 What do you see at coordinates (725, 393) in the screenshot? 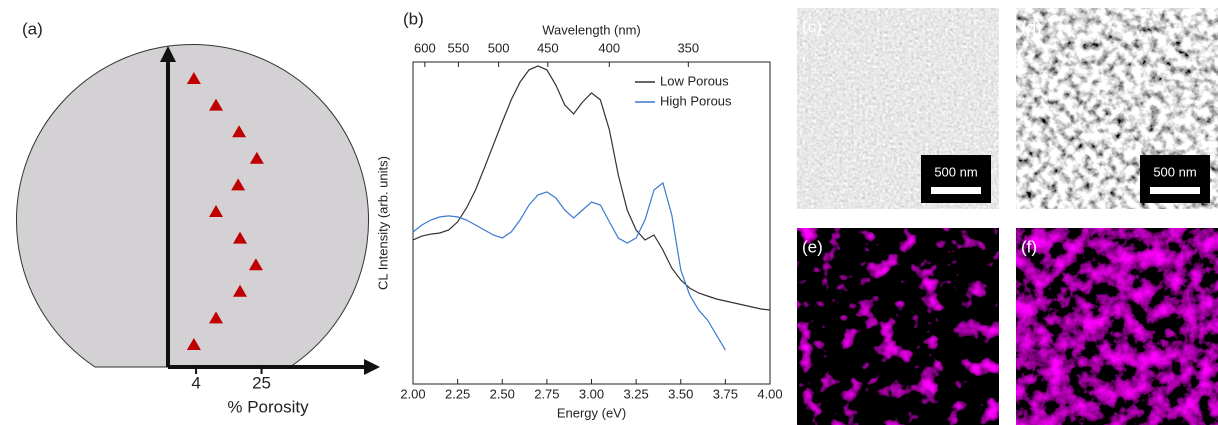
I see `x-tick-label: 3.75` at bounding box center [725, 393].